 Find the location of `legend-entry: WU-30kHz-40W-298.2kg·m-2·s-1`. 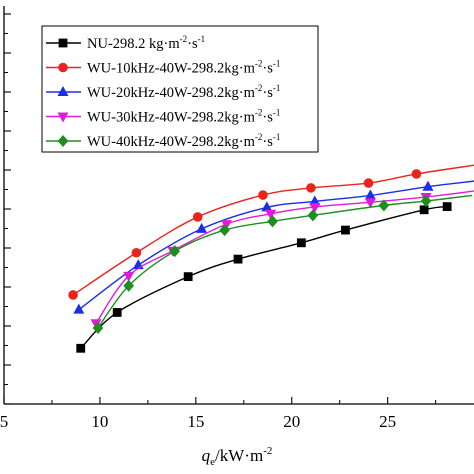

legend-entry: WU-30kHz-40W-298.2kg·m-2·s-1 is located at coordinates (163, 117).